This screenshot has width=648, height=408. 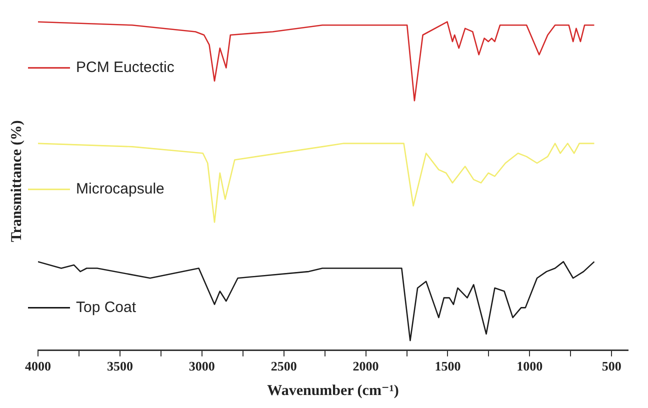 I want to click on x-tick-label: 4000, so click(x=38, y=366).